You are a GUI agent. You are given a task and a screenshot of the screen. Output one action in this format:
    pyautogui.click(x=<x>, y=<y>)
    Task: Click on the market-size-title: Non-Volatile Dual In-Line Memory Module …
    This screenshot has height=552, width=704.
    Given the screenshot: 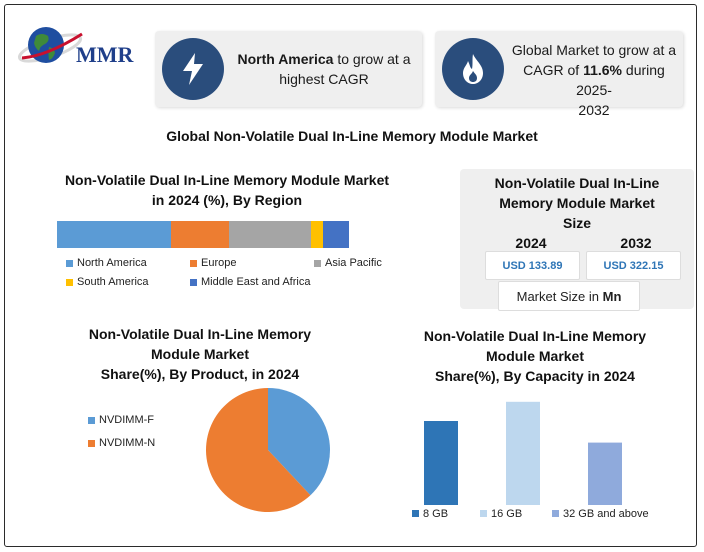 What is the action you would take?
    pyautogui.click(x=577, y=203)
    